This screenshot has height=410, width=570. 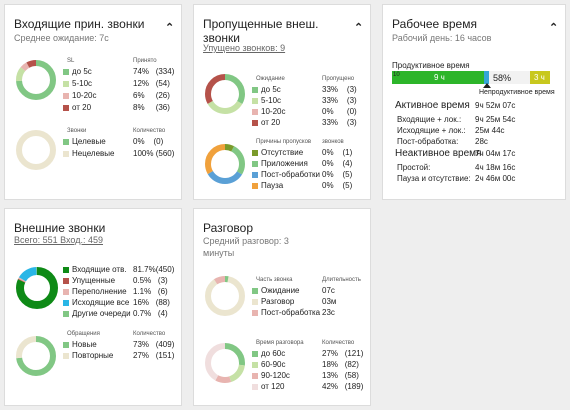 What do you see at coordinates (273, 301) in the screenshot?
I see `call-part-row: Разговор` at bounding box center [273, 301].